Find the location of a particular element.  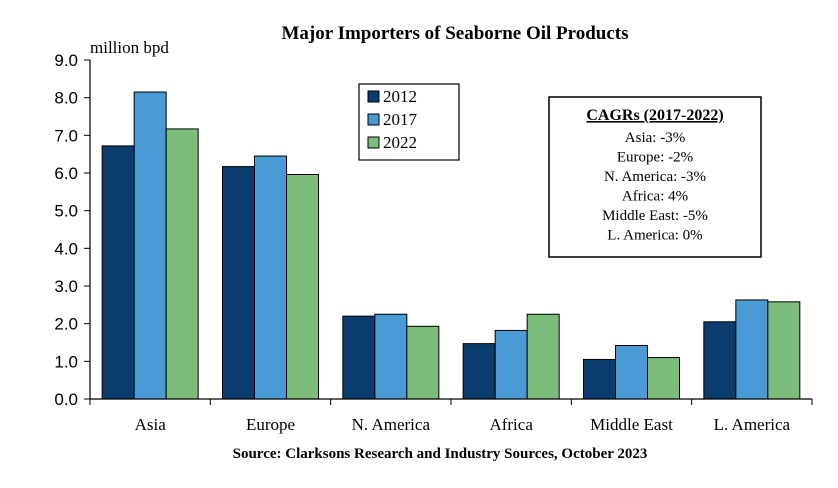

bar-2012-europe is located at coordinates (238, 283).